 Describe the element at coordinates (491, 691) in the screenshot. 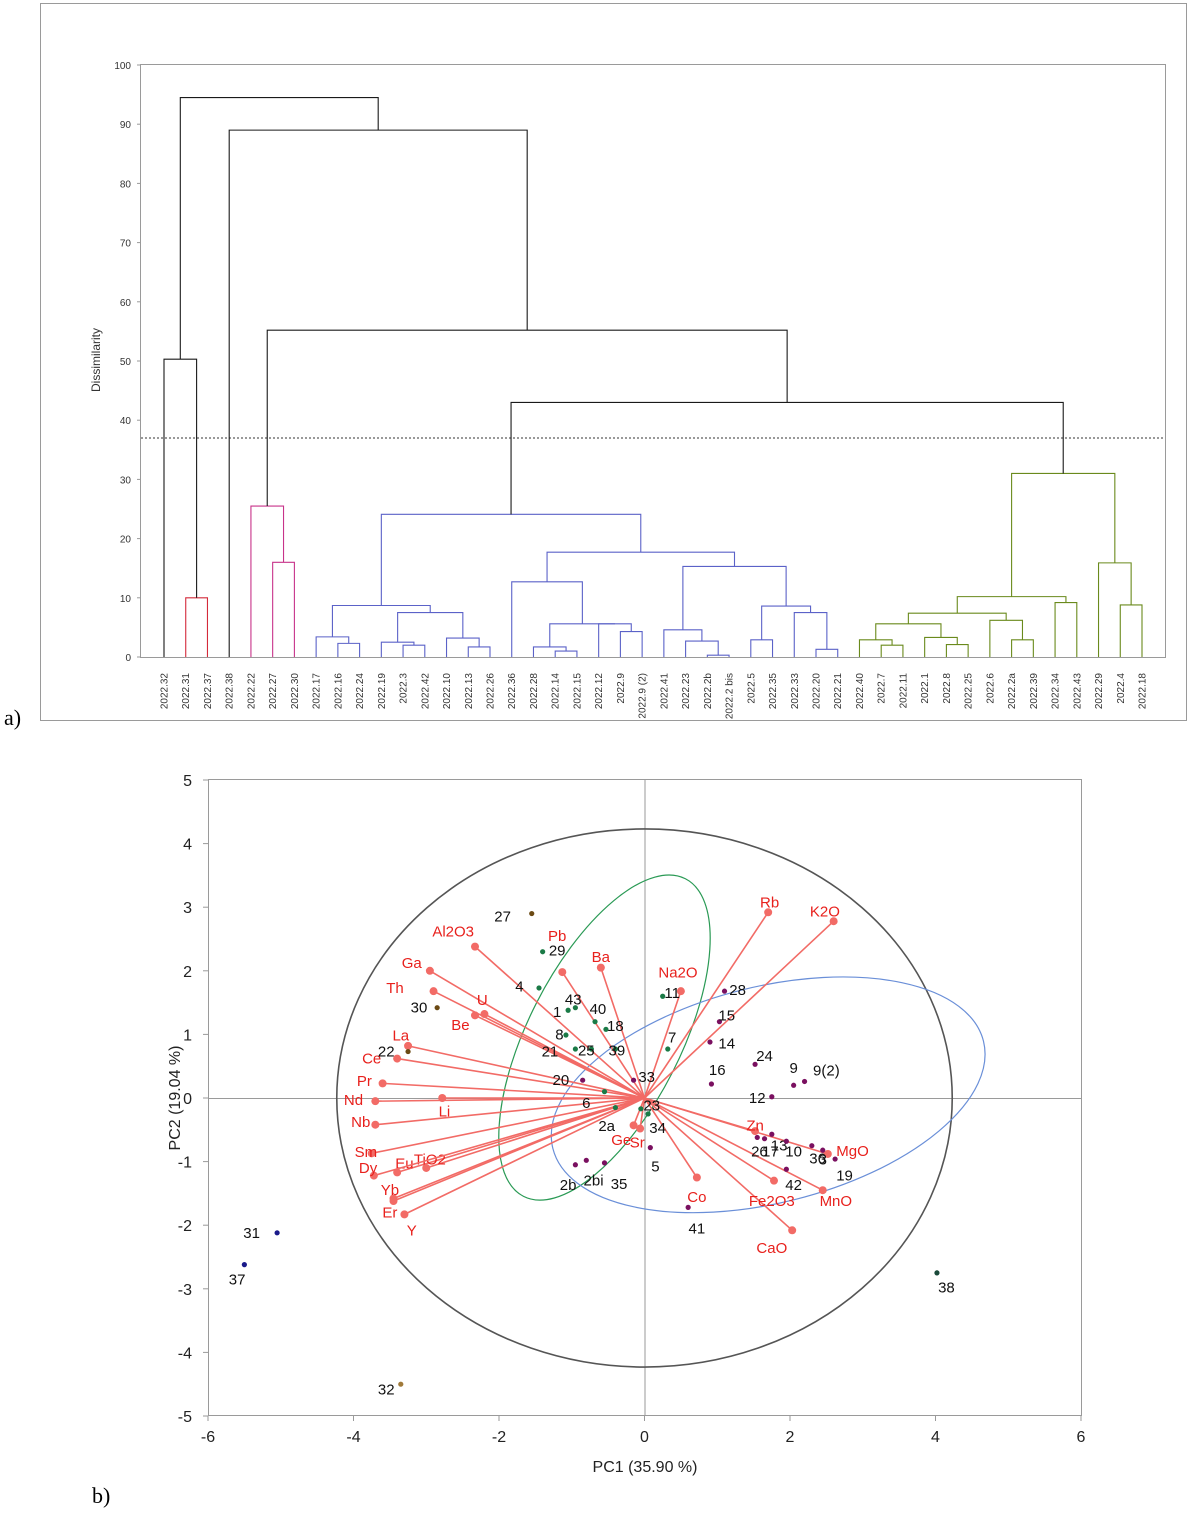

I see `leaf-label: 2022.26` at that location.